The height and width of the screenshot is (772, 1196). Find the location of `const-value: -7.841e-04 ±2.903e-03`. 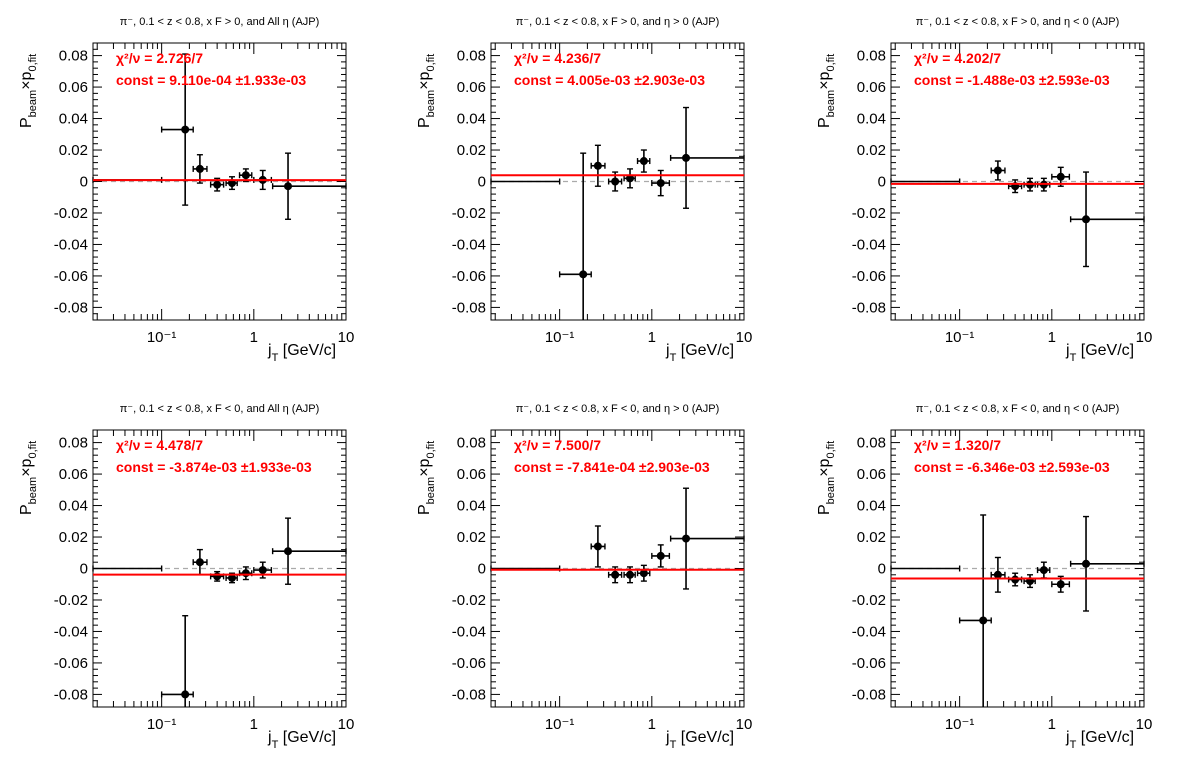

const-value: -7.841e-04 ±2.903e-03 is located at coordinates (638, 467).